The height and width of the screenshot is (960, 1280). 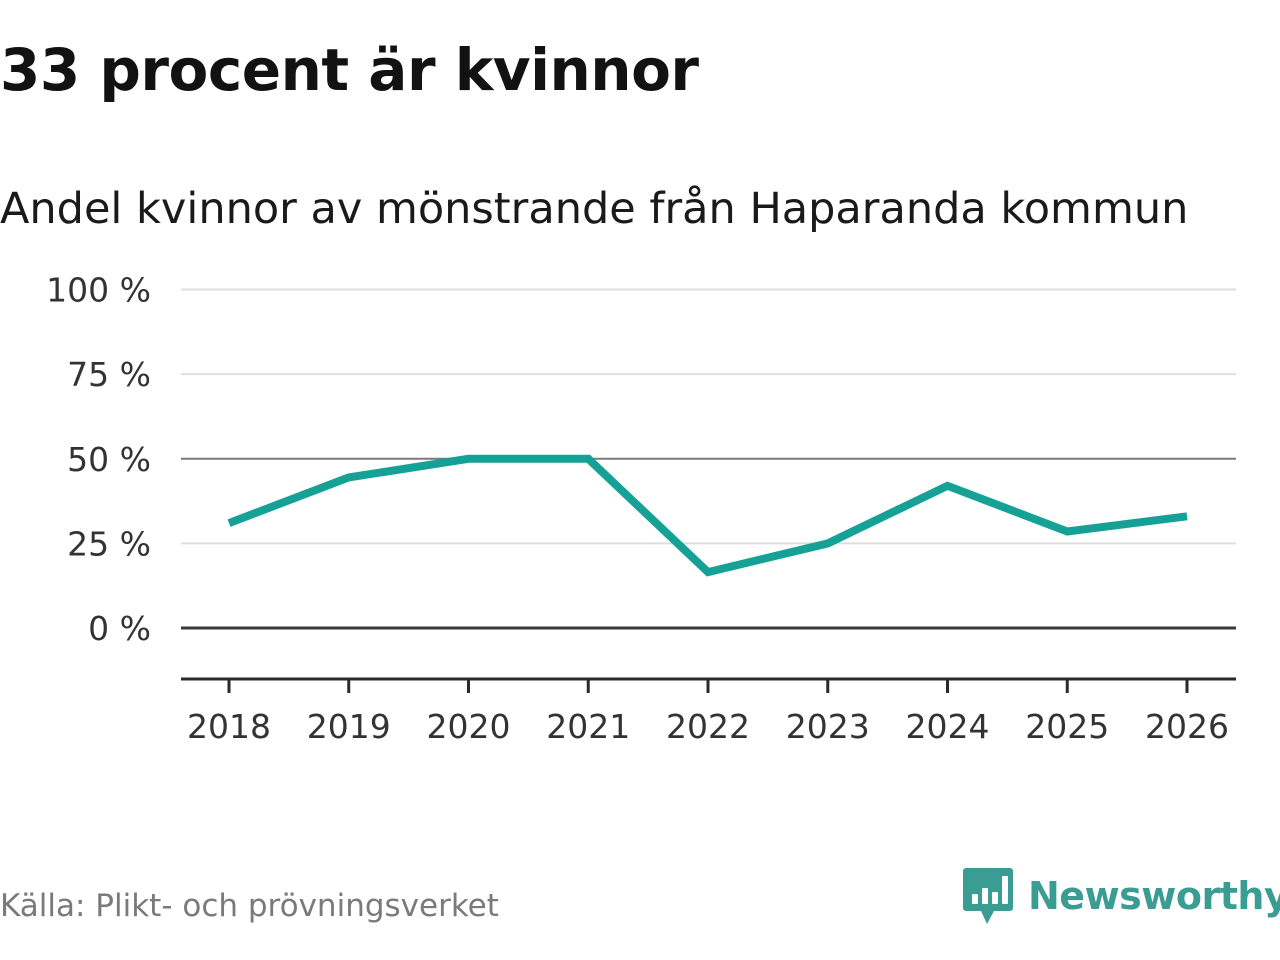 What do you see at coordinates (708, 726) in the screenshot?
I see `x-tick-label-2022: 2022` at bounding box center [708, 726].